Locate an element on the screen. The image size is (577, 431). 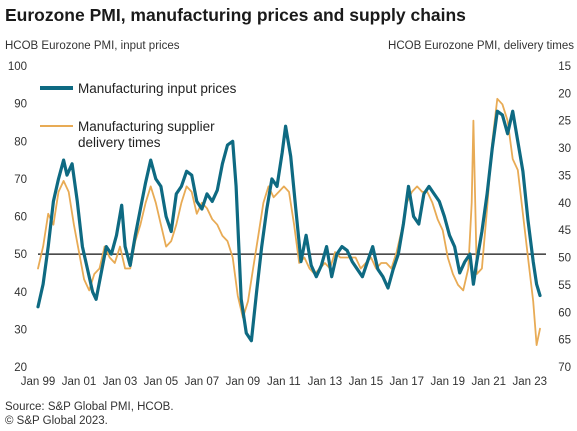
right-tick-label: 30 is located at coordinates (564, 149).